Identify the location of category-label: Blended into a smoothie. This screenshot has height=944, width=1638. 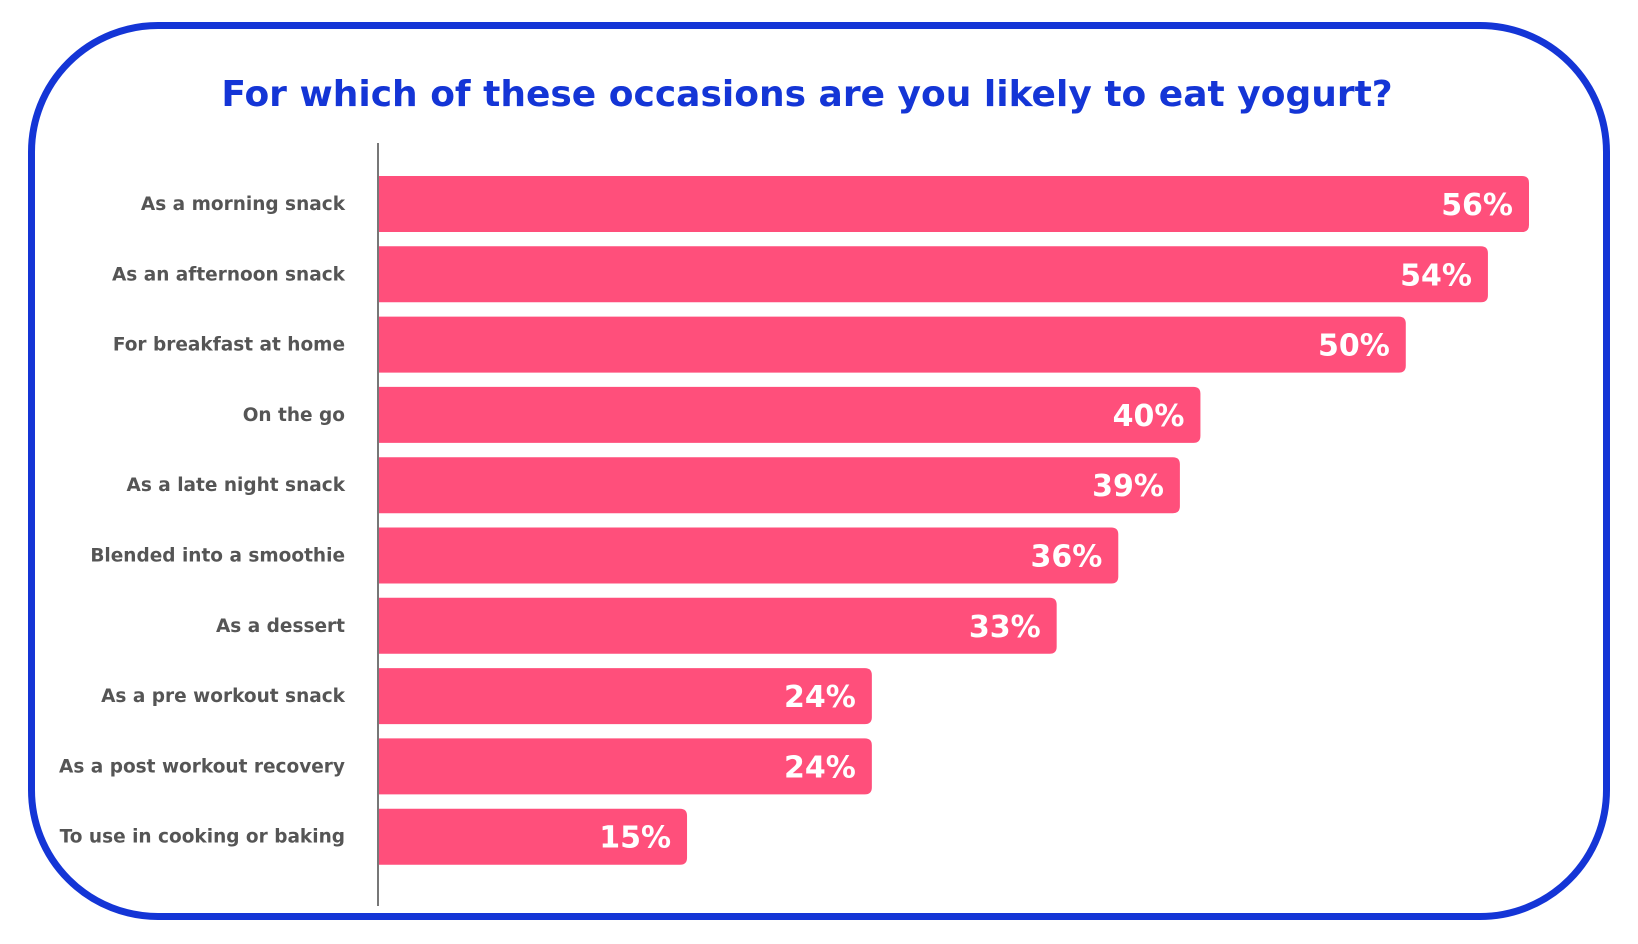
(217, 556).